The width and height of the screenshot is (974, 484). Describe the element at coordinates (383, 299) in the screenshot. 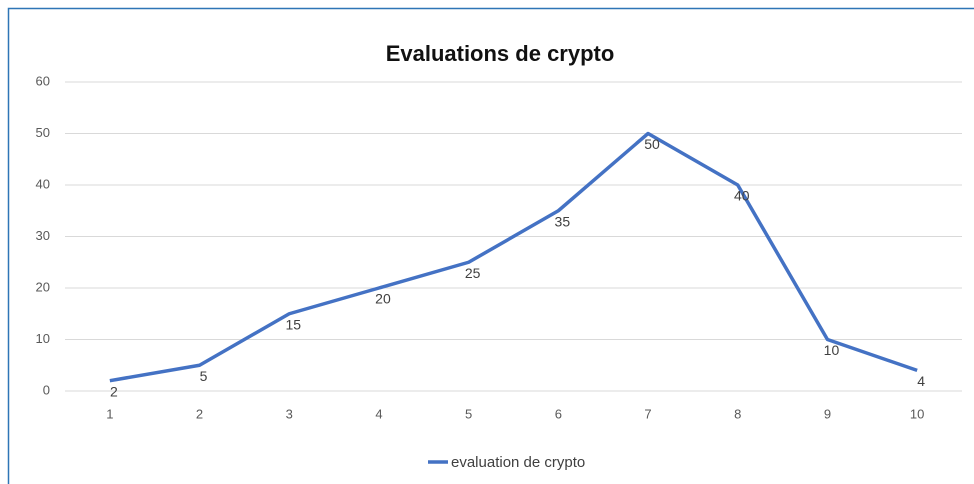

I see `data-label: 20` at that location.